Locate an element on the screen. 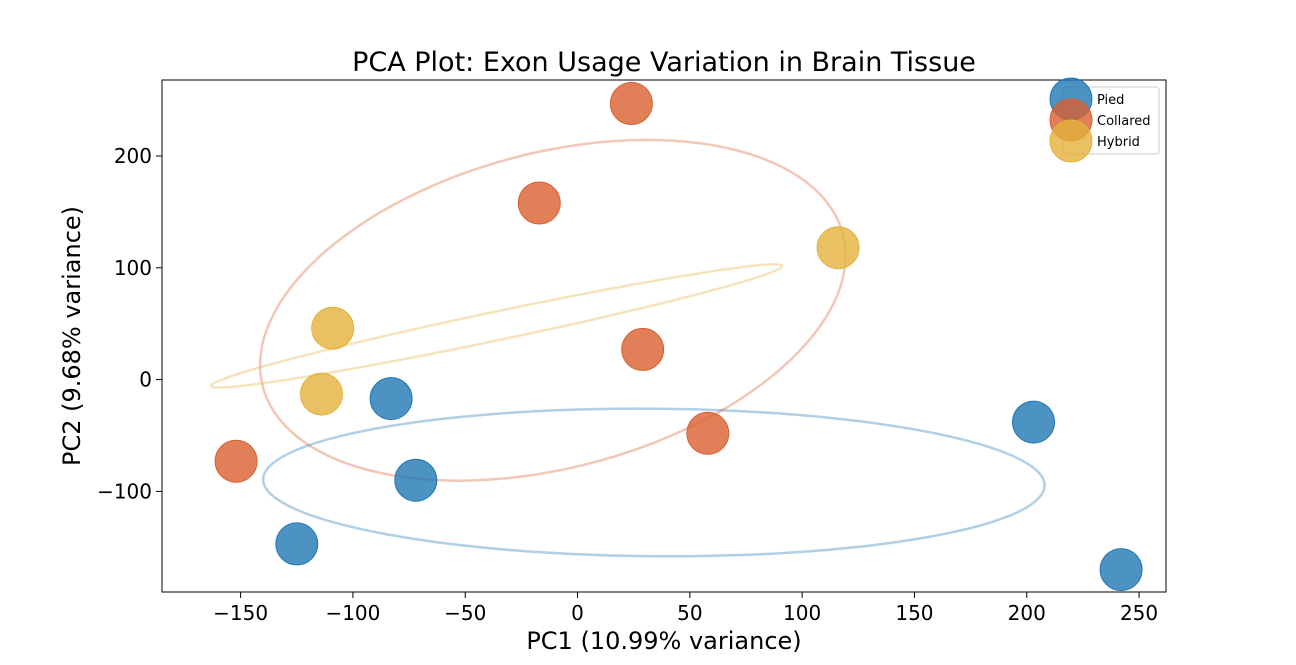  legend-label-hybrid: Hybrid is located at coordinates (1118, 142).